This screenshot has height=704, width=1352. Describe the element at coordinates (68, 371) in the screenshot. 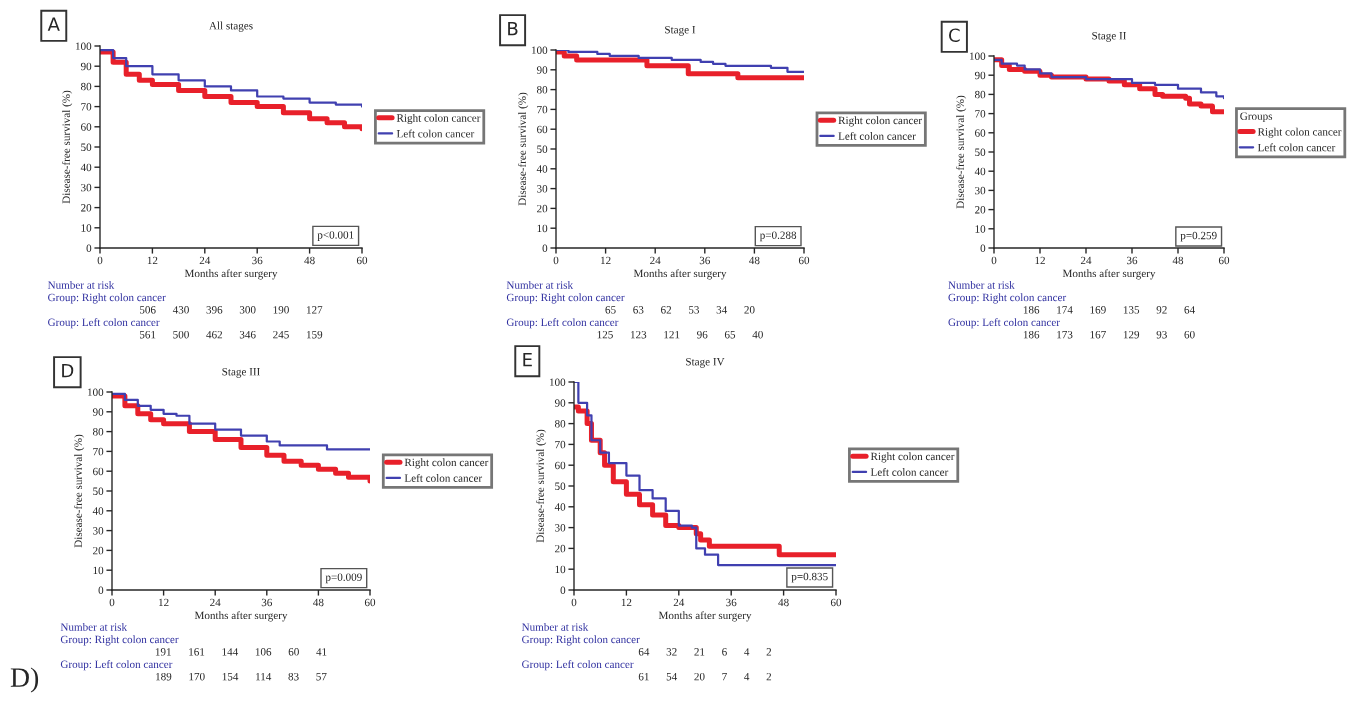

I see `text: D` at that location.